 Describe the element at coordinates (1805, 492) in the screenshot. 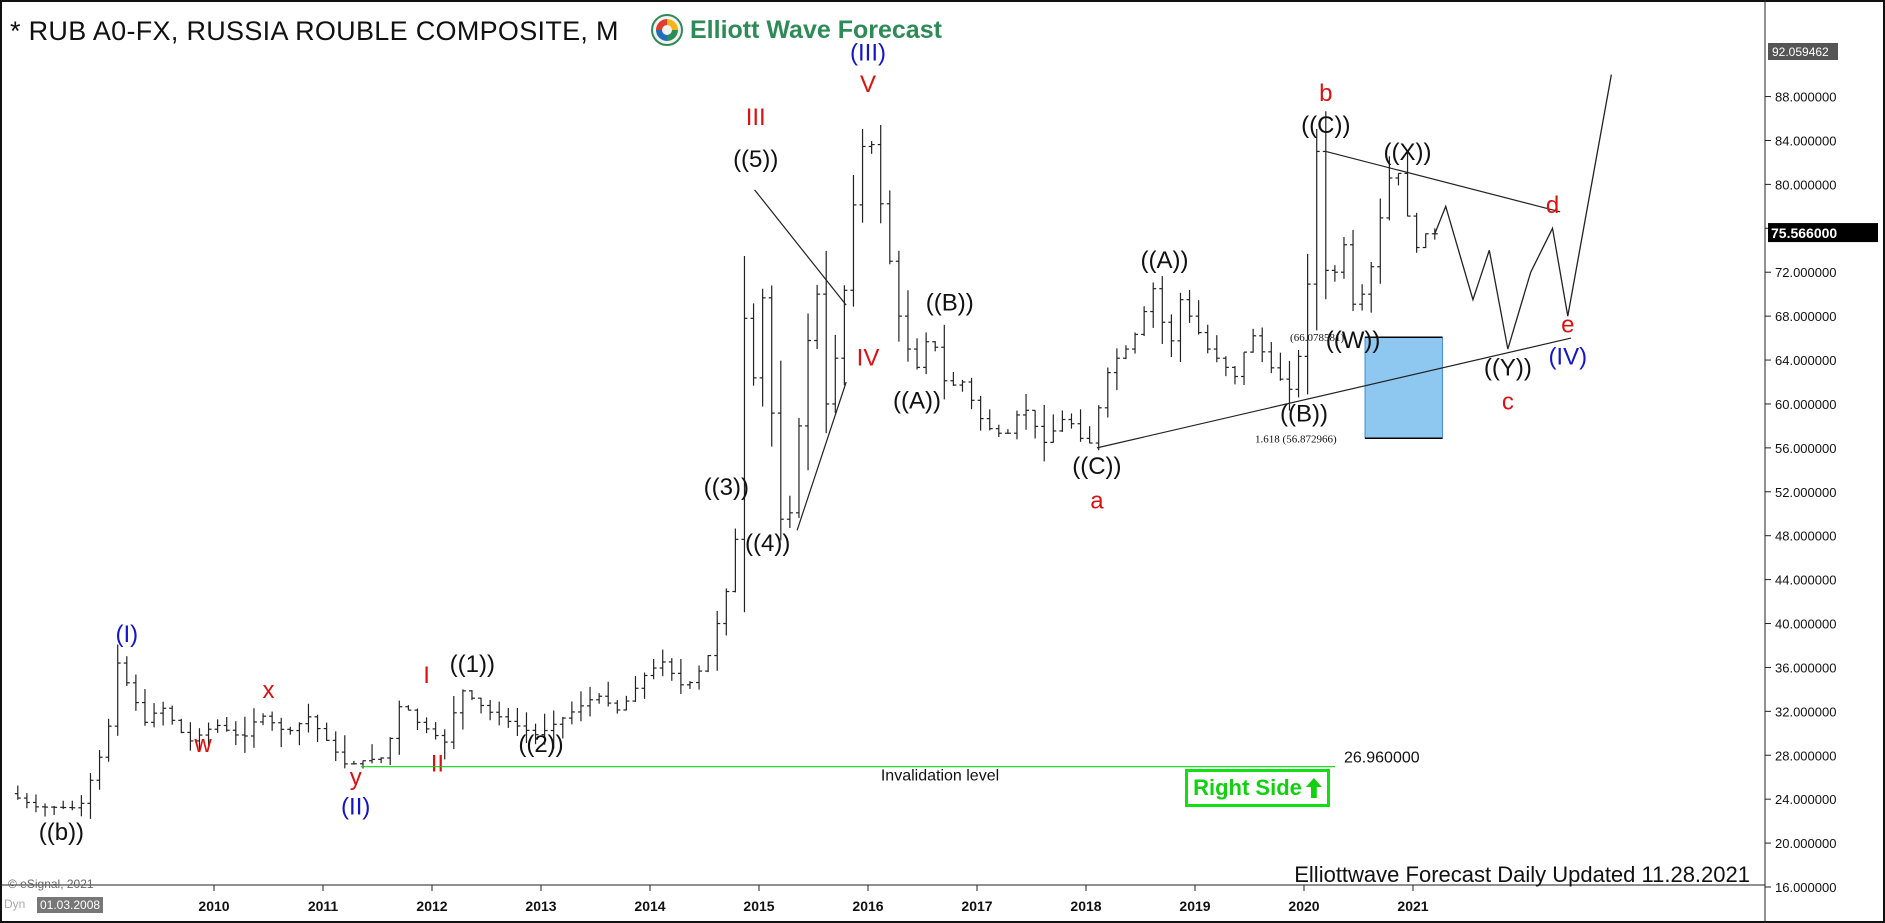

I see `y-tick-label: 52.000000` at that location.